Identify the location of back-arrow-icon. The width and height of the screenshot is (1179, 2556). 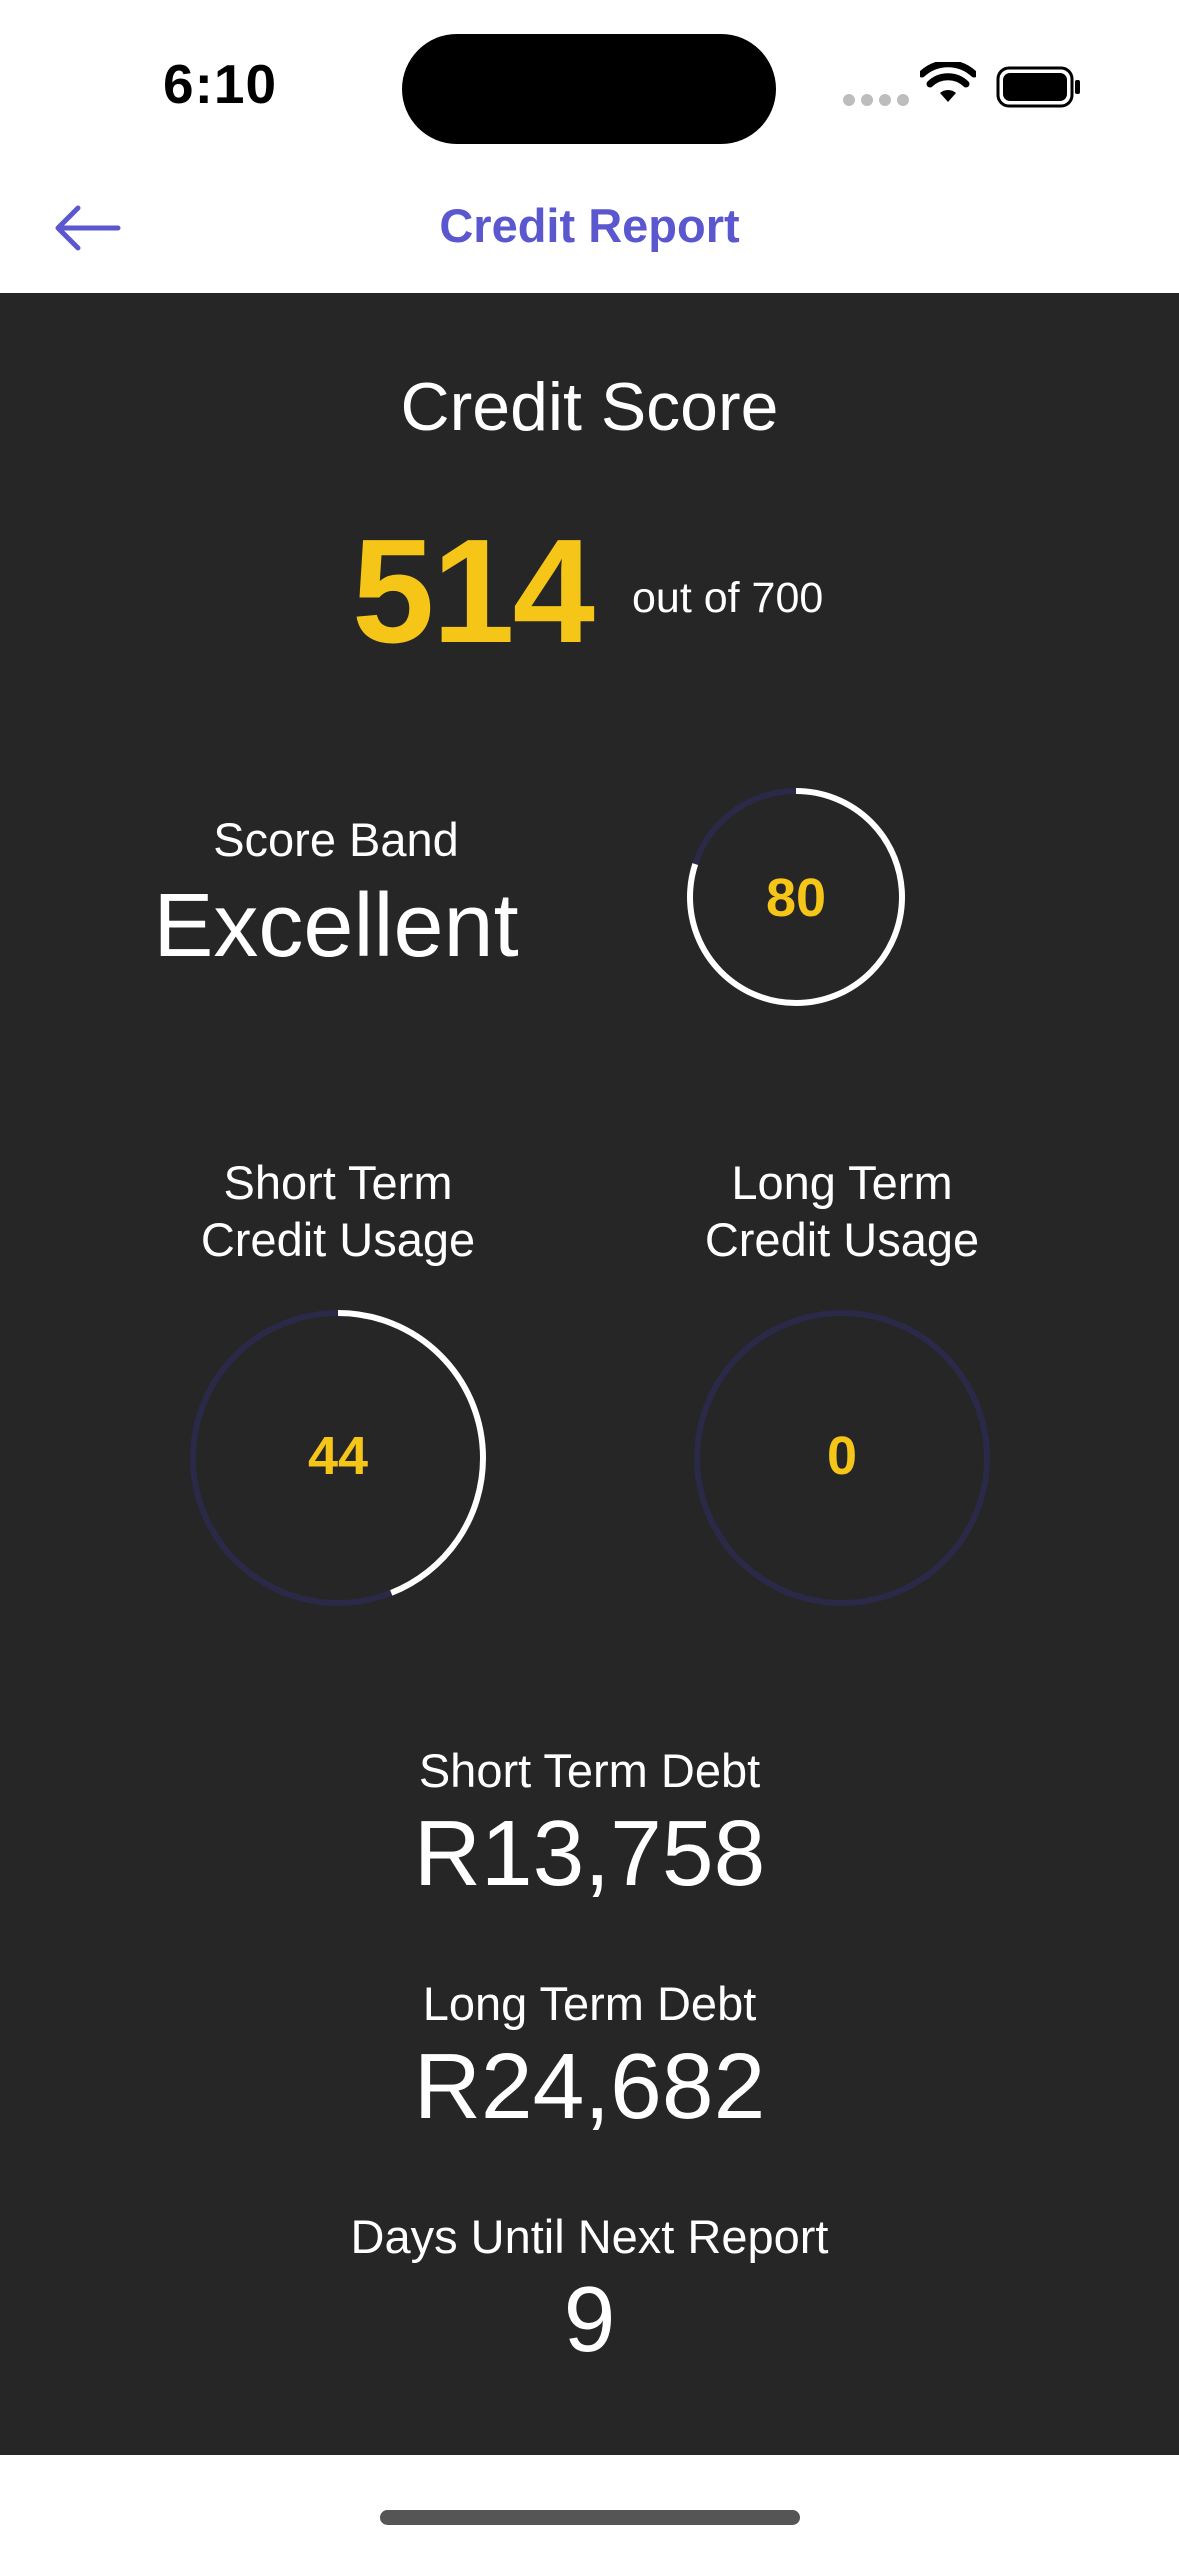
(88, 228).